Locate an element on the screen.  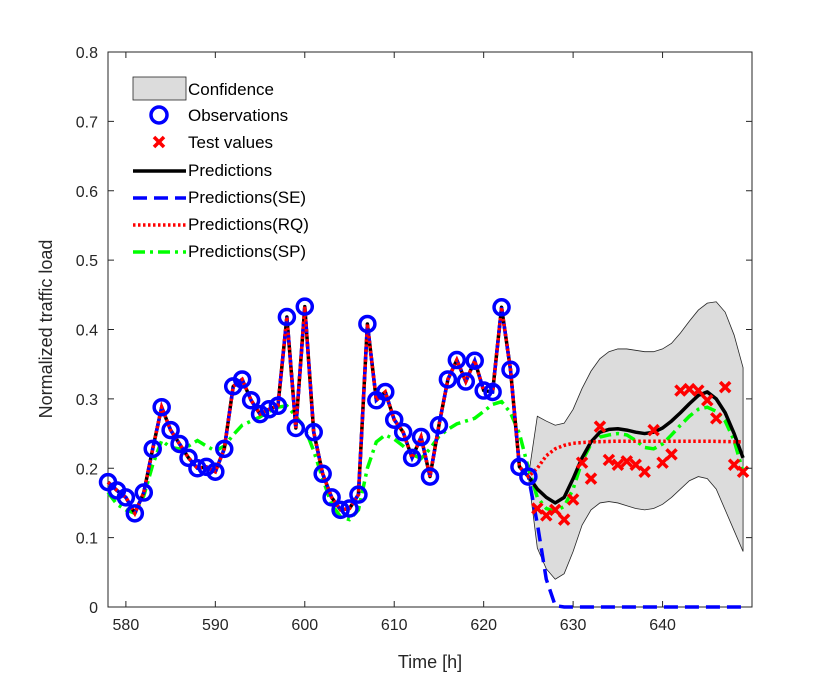
x-axis-title: Time [h] is located at coordinates (430, 662).